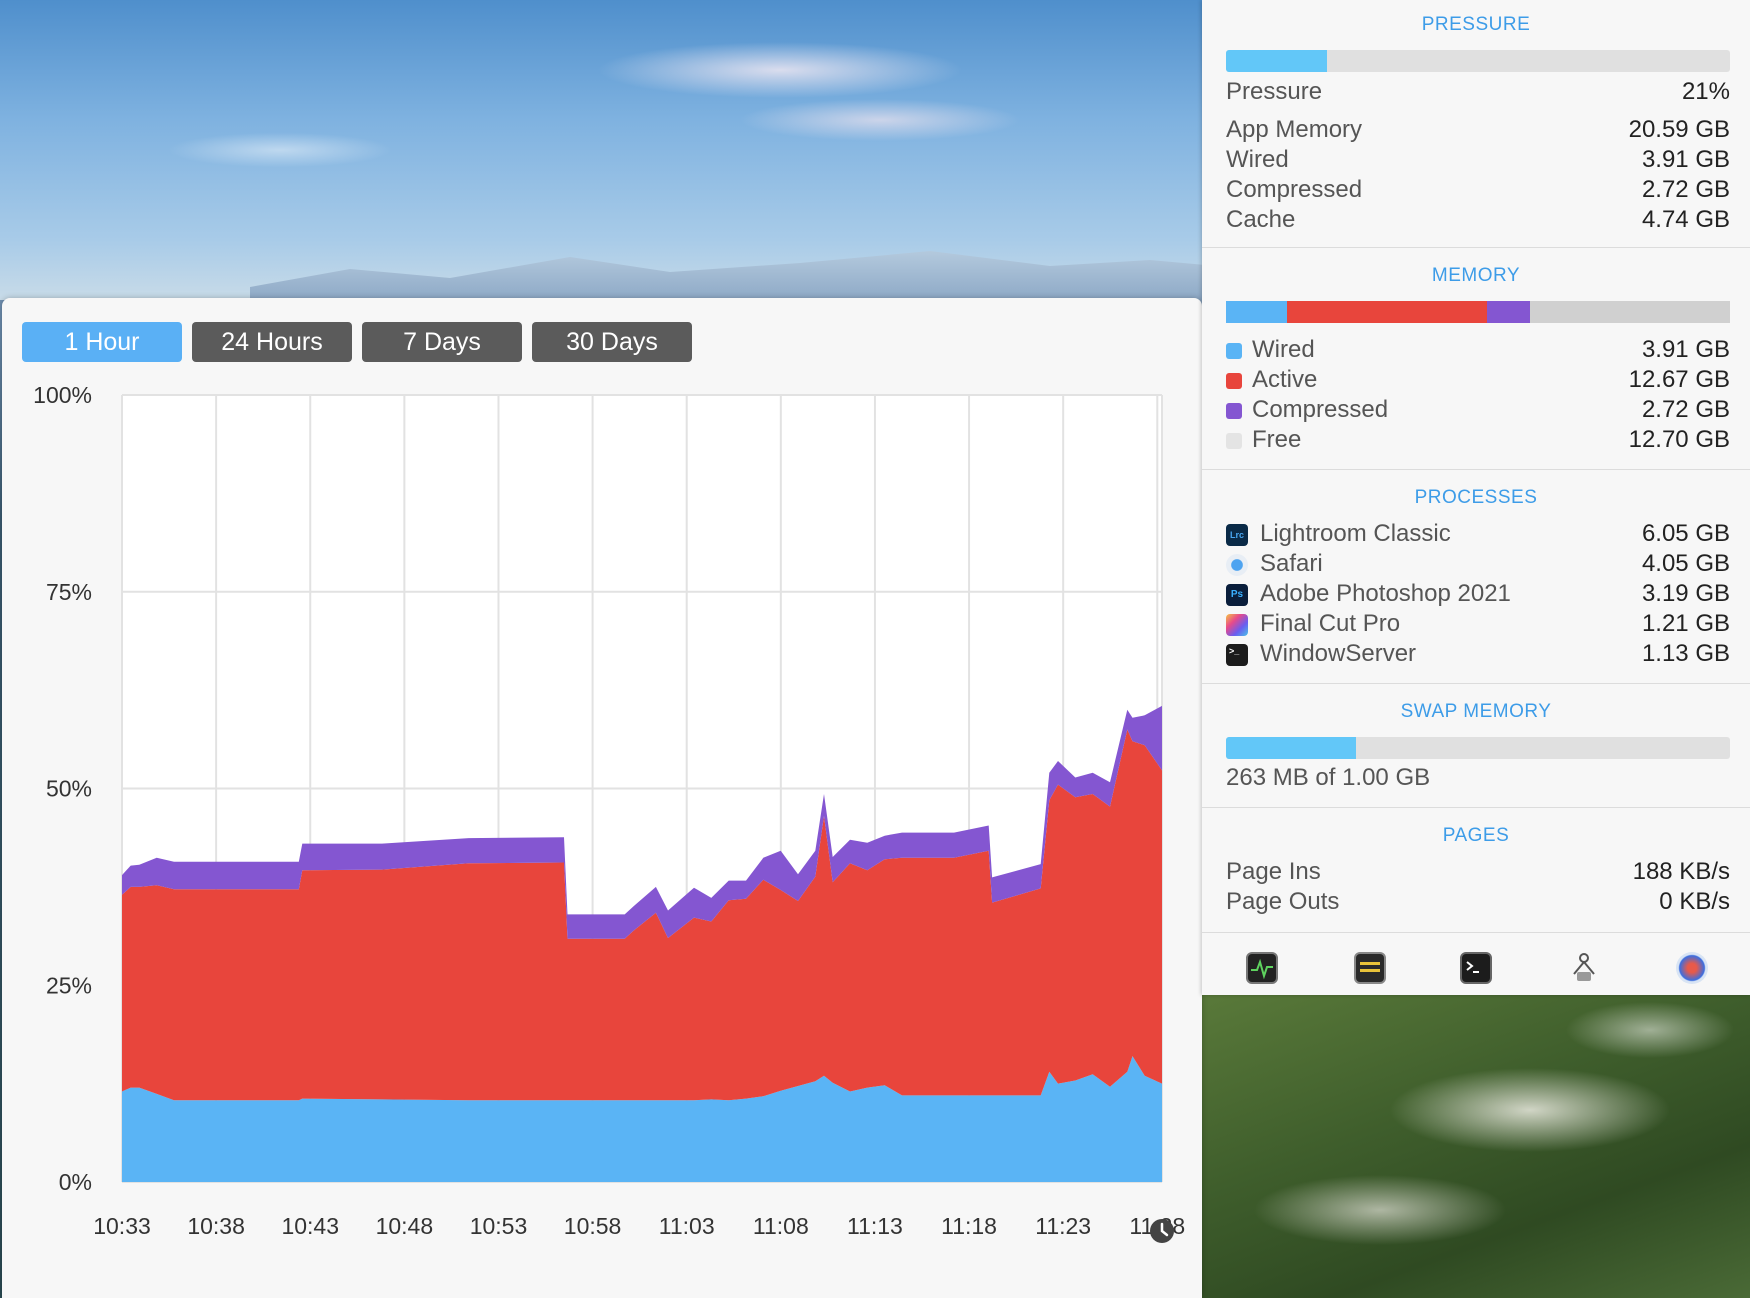 Image resolution: width=1750 pixels, height=1298 pixels. What do you see at coordinates (442, 342) in the screenshot?
I see `range-7-days-button: 7 Days` at bounding box center [442, 342].